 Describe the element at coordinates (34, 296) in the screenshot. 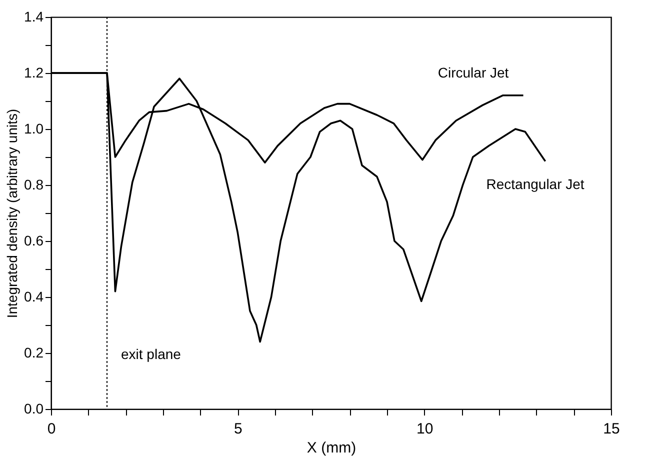

I see `y-tick-label: 0.4` at that location.